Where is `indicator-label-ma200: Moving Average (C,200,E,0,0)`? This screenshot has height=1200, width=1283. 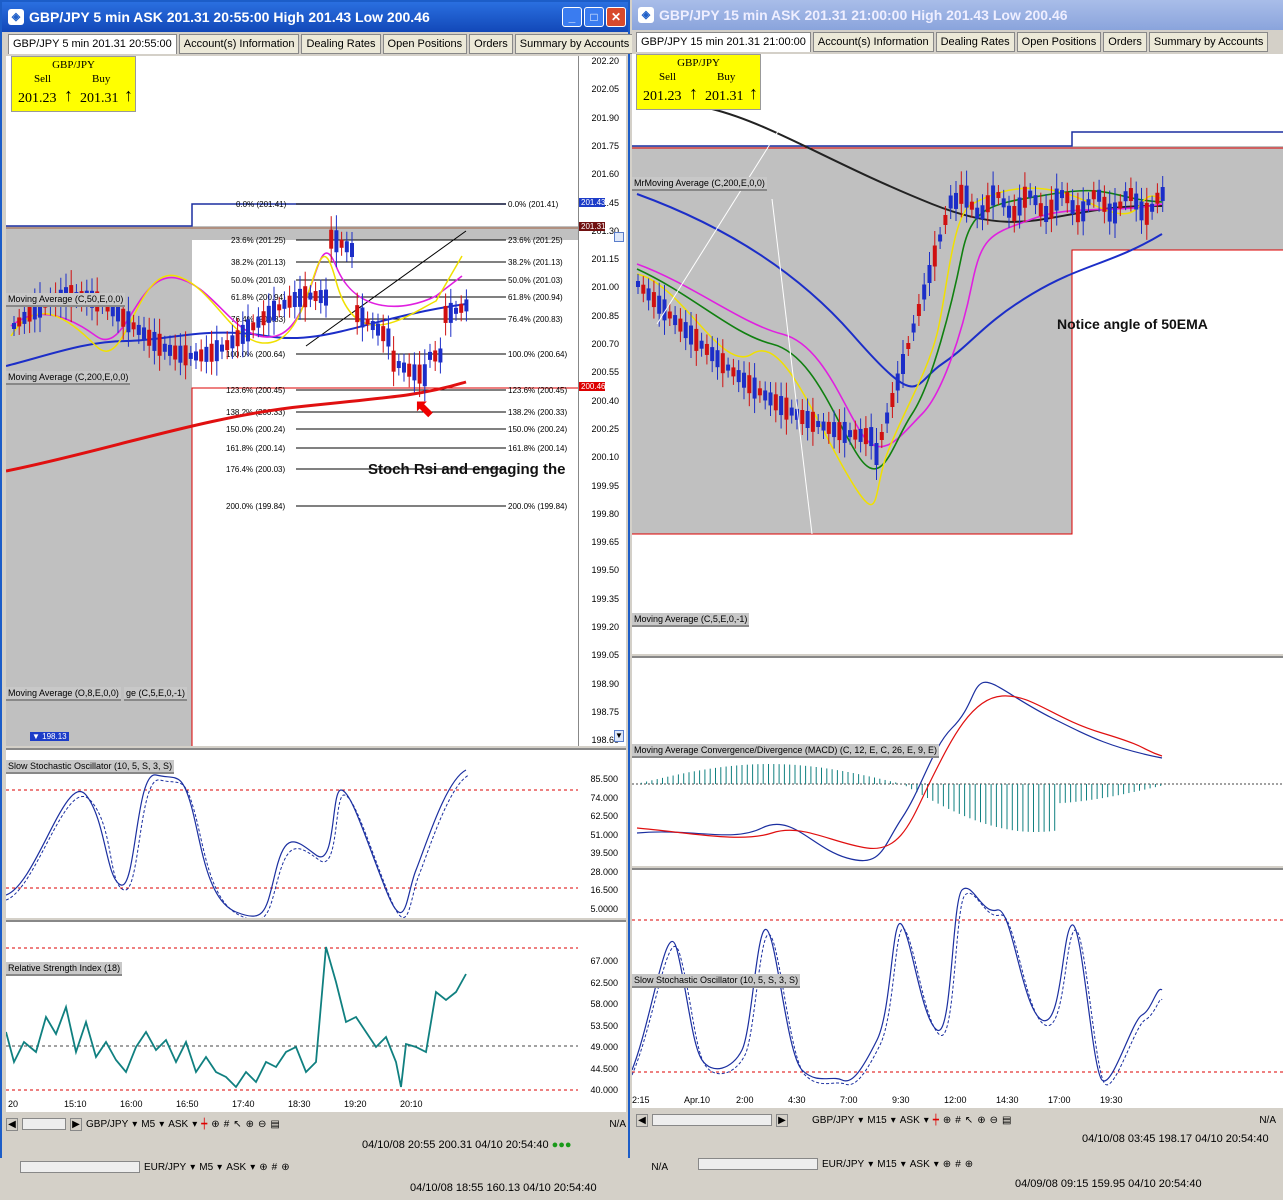
indicator-label-ma200: Moving Average (C,200,E,0,0) is located at coordinates (68, 378).